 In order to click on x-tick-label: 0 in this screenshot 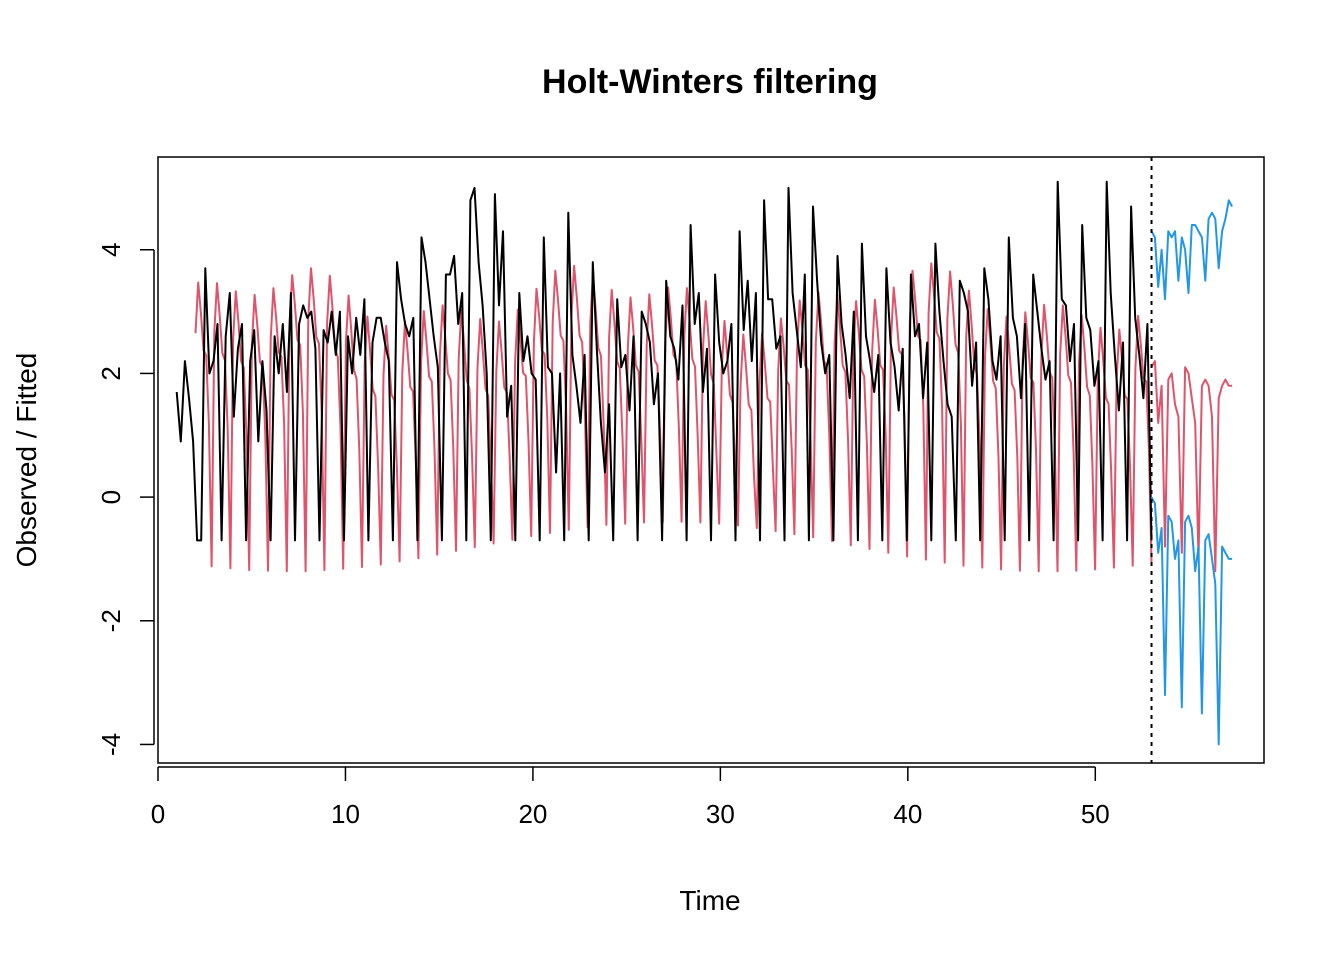, I will do `click(158, 814)`.